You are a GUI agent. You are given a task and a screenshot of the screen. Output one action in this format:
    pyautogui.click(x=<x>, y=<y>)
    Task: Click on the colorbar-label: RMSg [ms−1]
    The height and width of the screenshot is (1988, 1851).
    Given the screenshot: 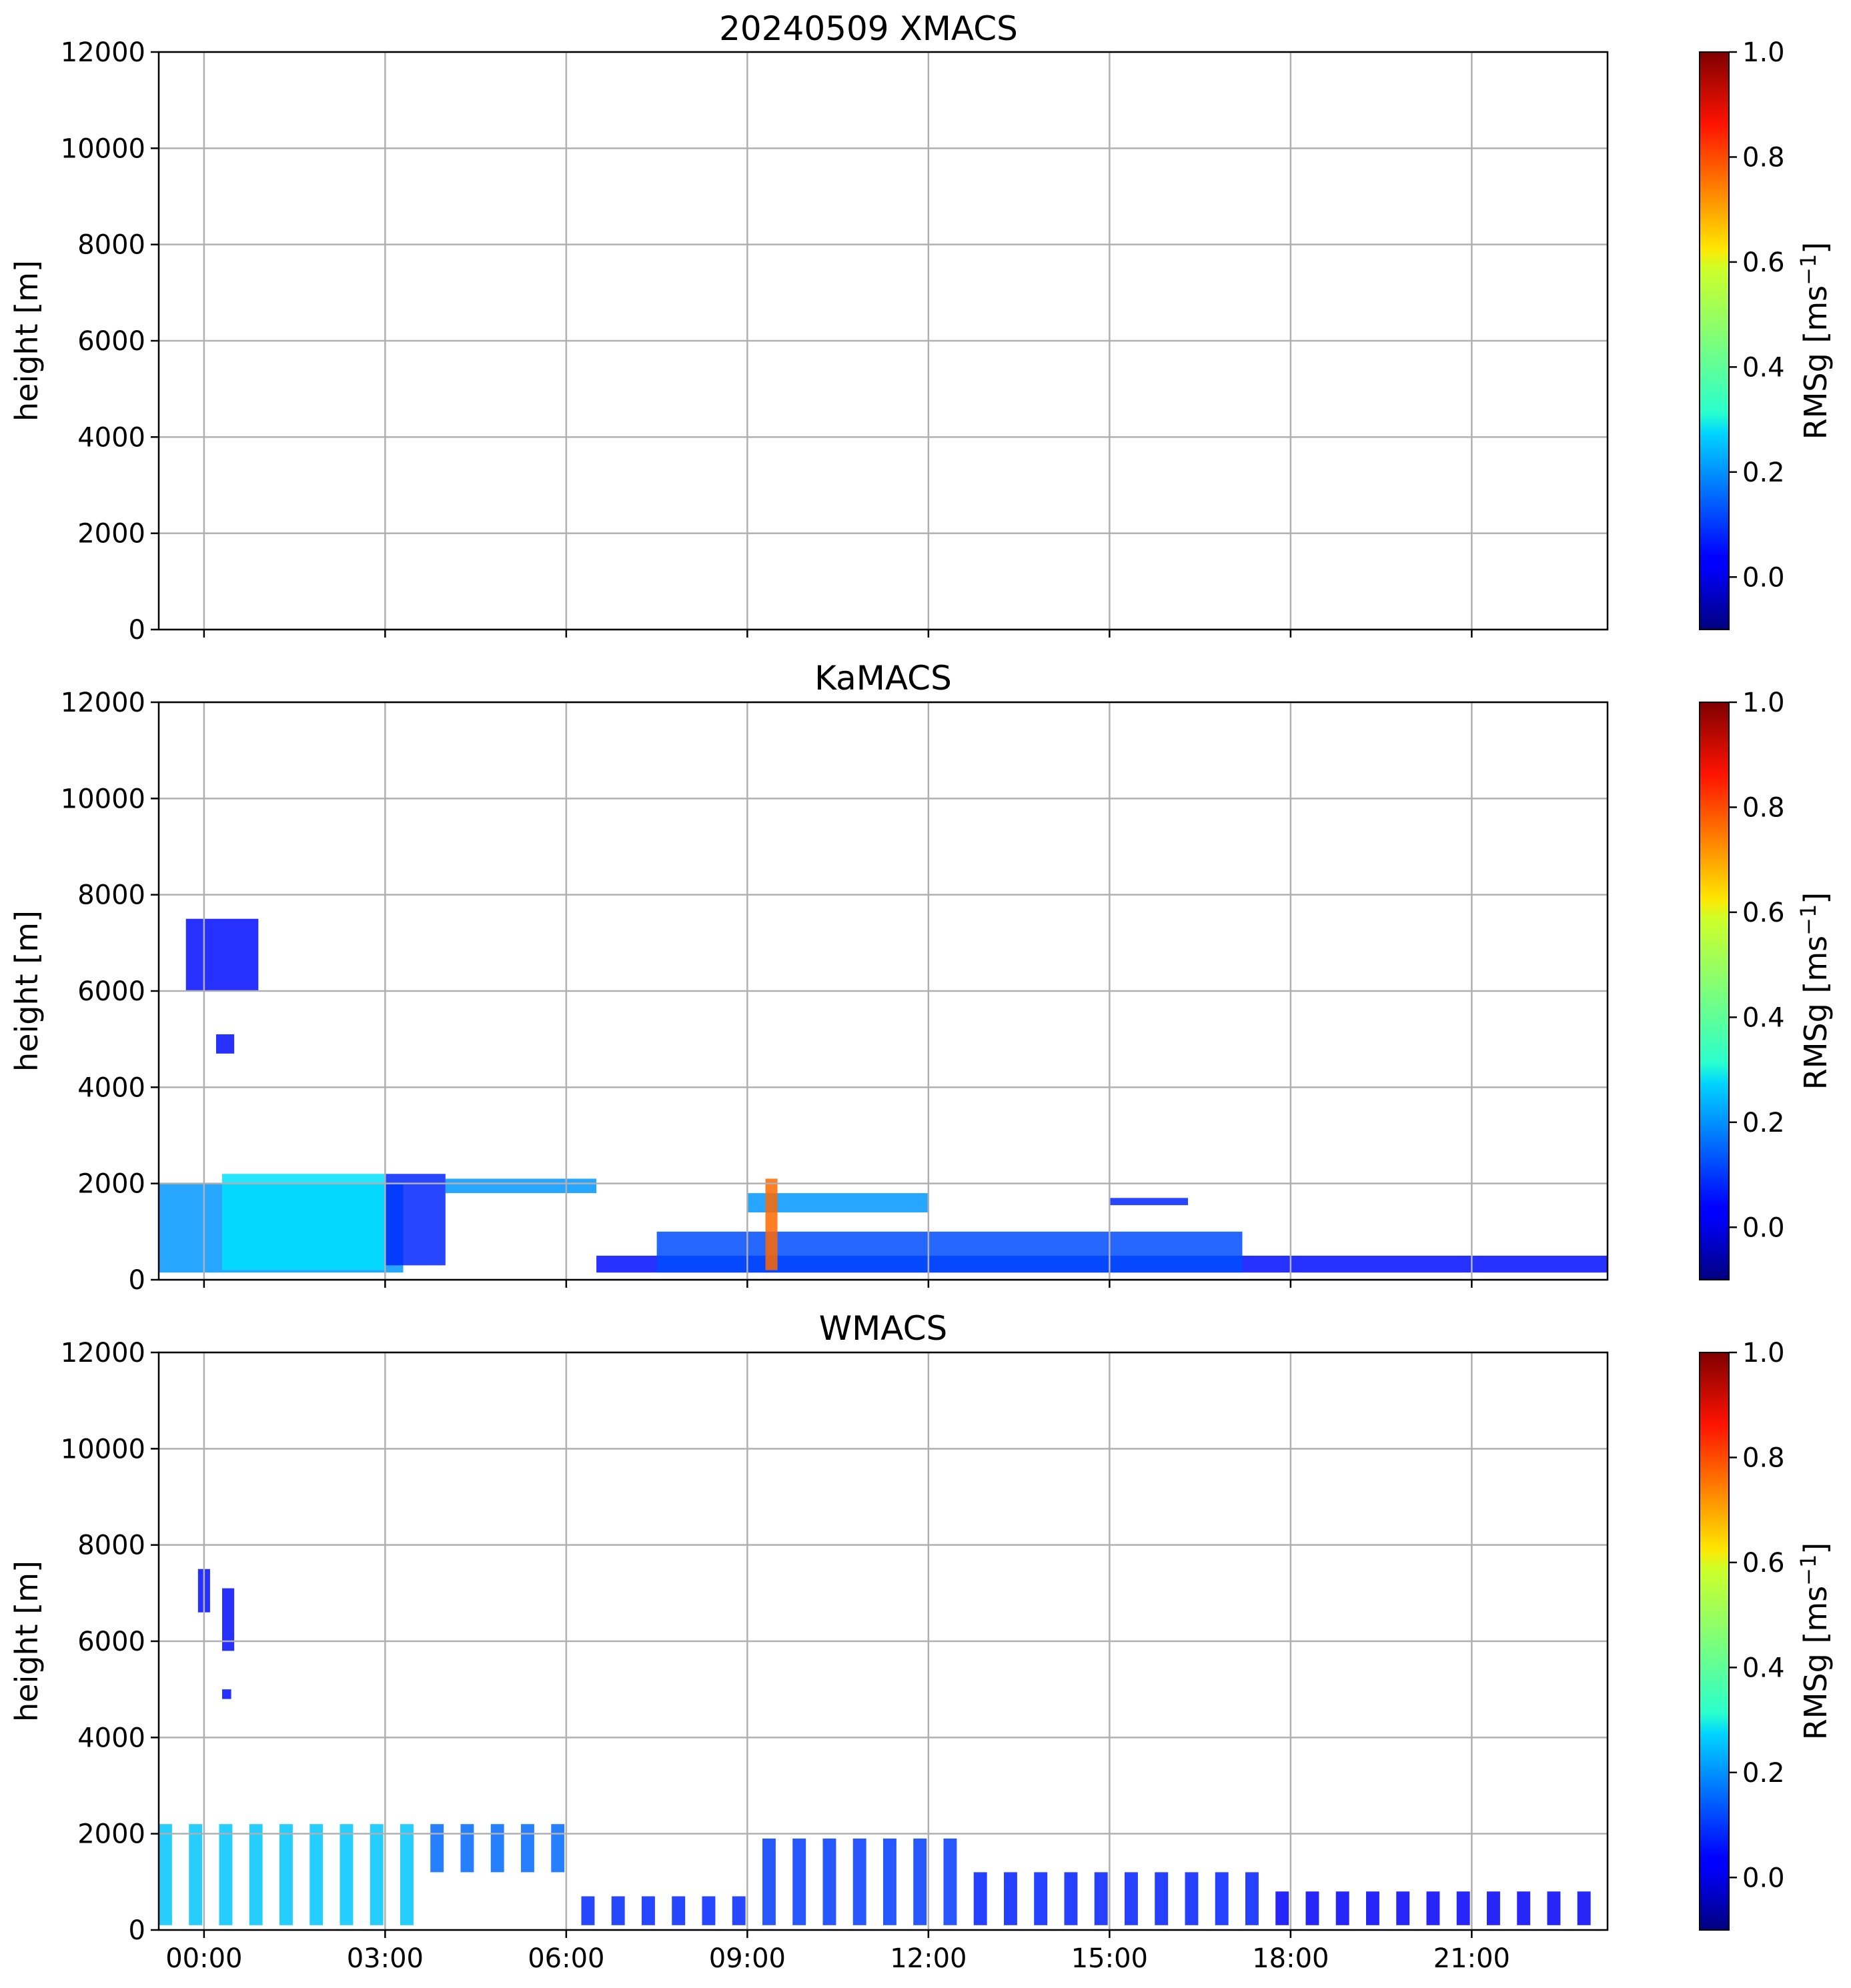 What is the action you would take?
    pyautogui.click(x=1815, y=991)
    